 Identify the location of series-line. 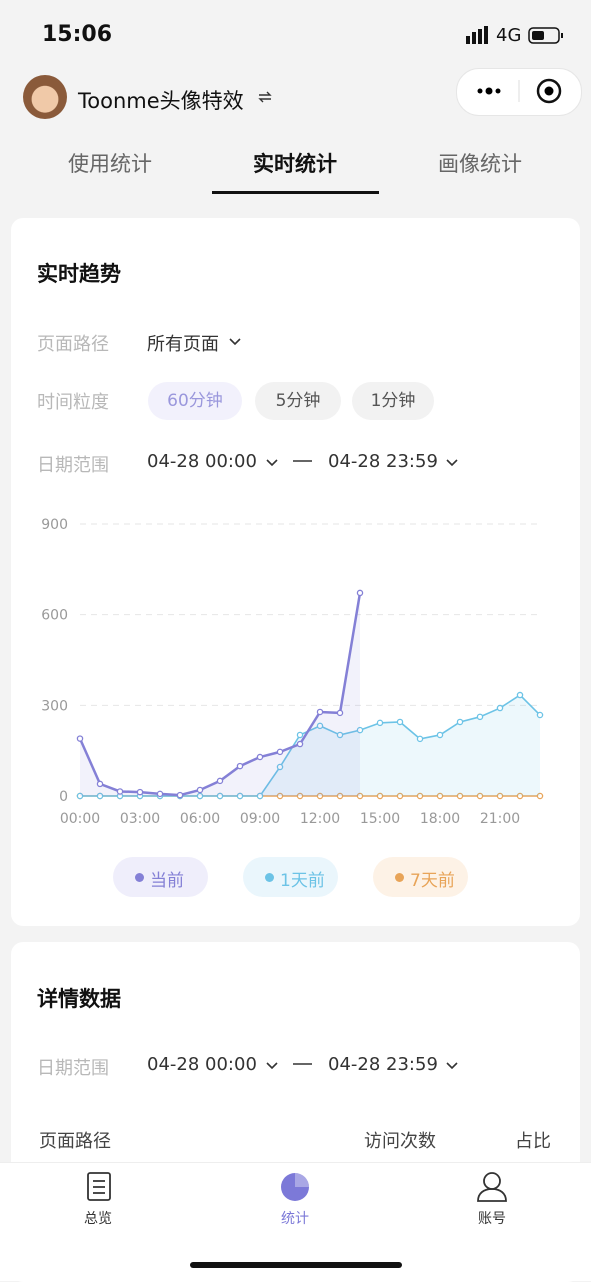
(310, 745).